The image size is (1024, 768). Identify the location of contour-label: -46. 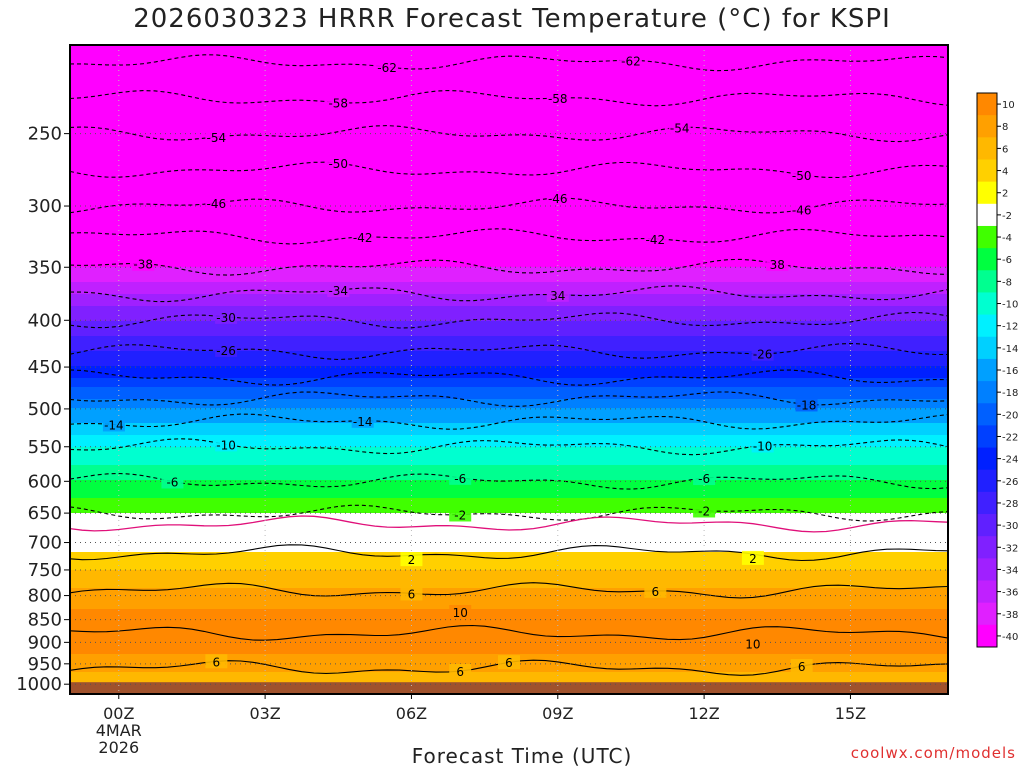
(217, 204).